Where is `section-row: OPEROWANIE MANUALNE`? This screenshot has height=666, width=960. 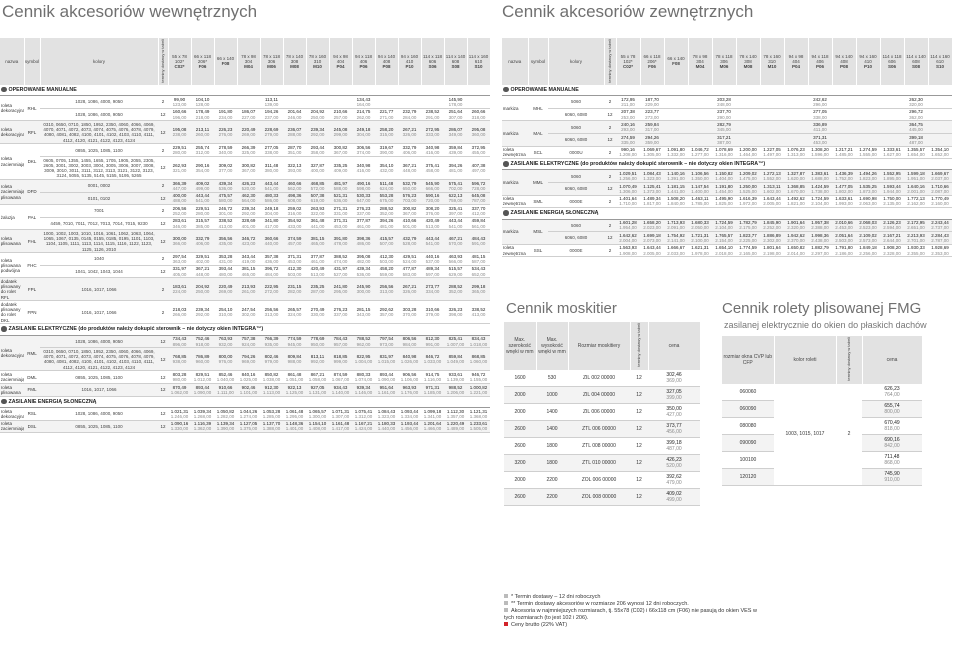 section-row: OPEROWANIE MANUALNE is located at coordinates (245, 90).